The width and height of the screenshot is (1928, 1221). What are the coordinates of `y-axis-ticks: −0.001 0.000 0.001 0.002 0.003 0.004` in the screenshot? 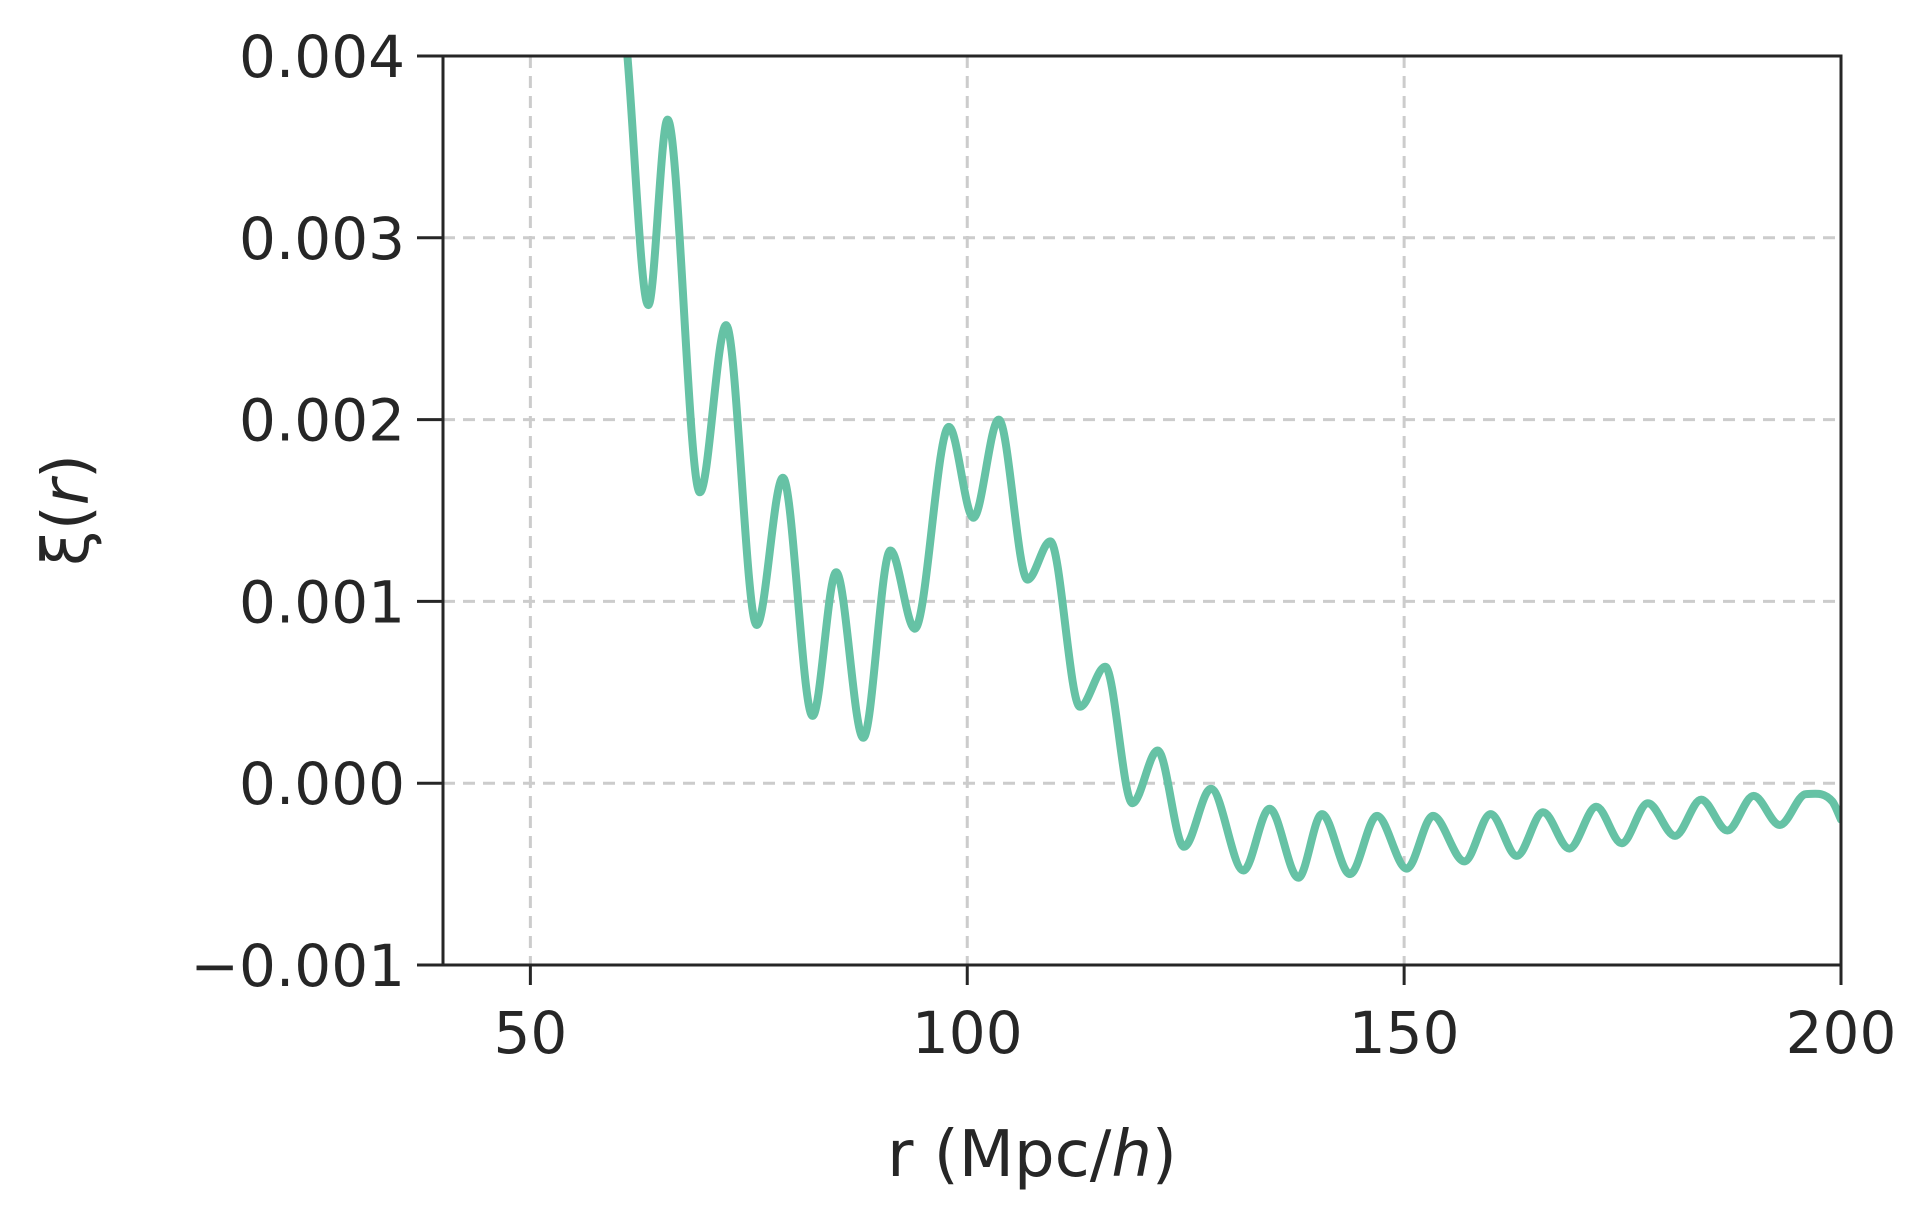 It's located at (316, 511).